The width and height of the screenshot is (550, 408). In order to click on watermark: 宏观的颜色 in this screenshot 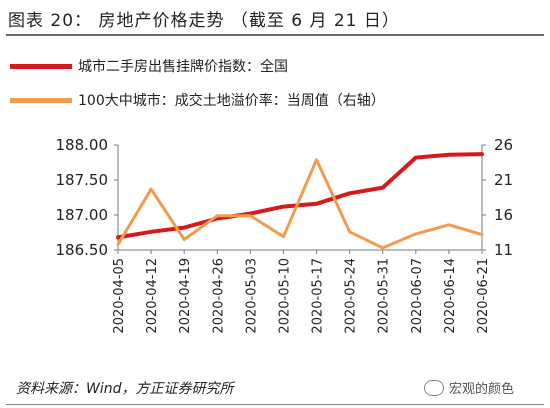, I will do `click(469, 387)`.